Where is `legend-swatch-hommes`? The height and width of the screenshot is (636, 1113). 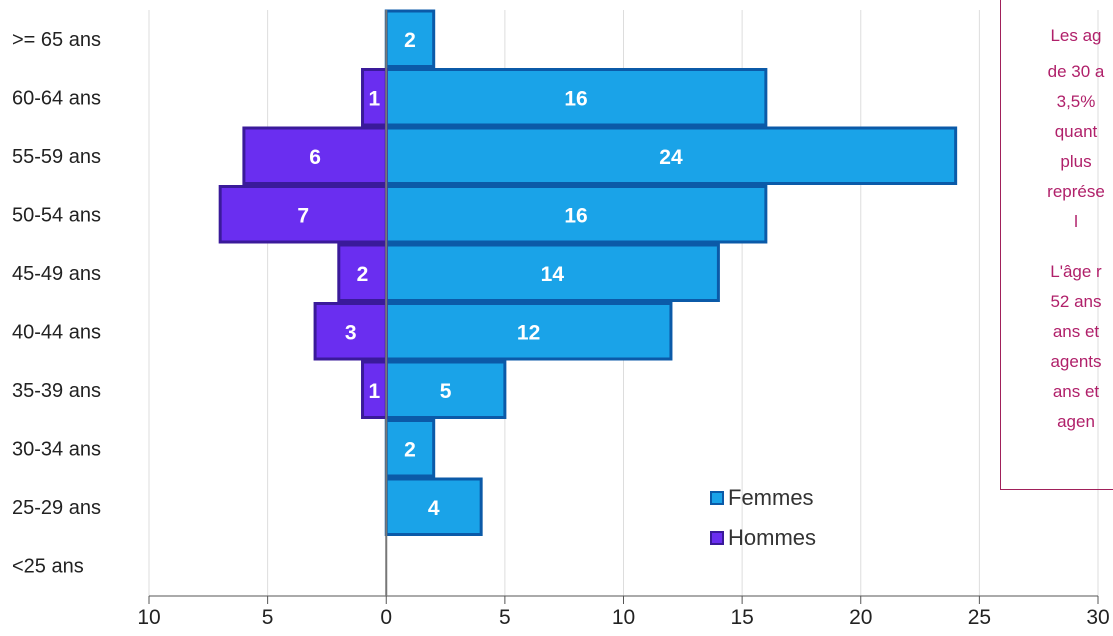
legend-swatch-hommes is located at coordinates (717, 538).